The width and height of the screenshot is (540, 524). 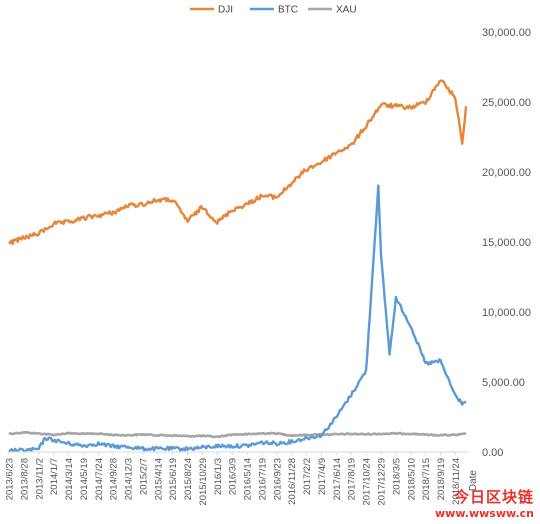 What do you see at coordinates (69, 479) in the screenshot?
I see `x-tick-label: 2014/3/14` at bounding box center [69, 479].